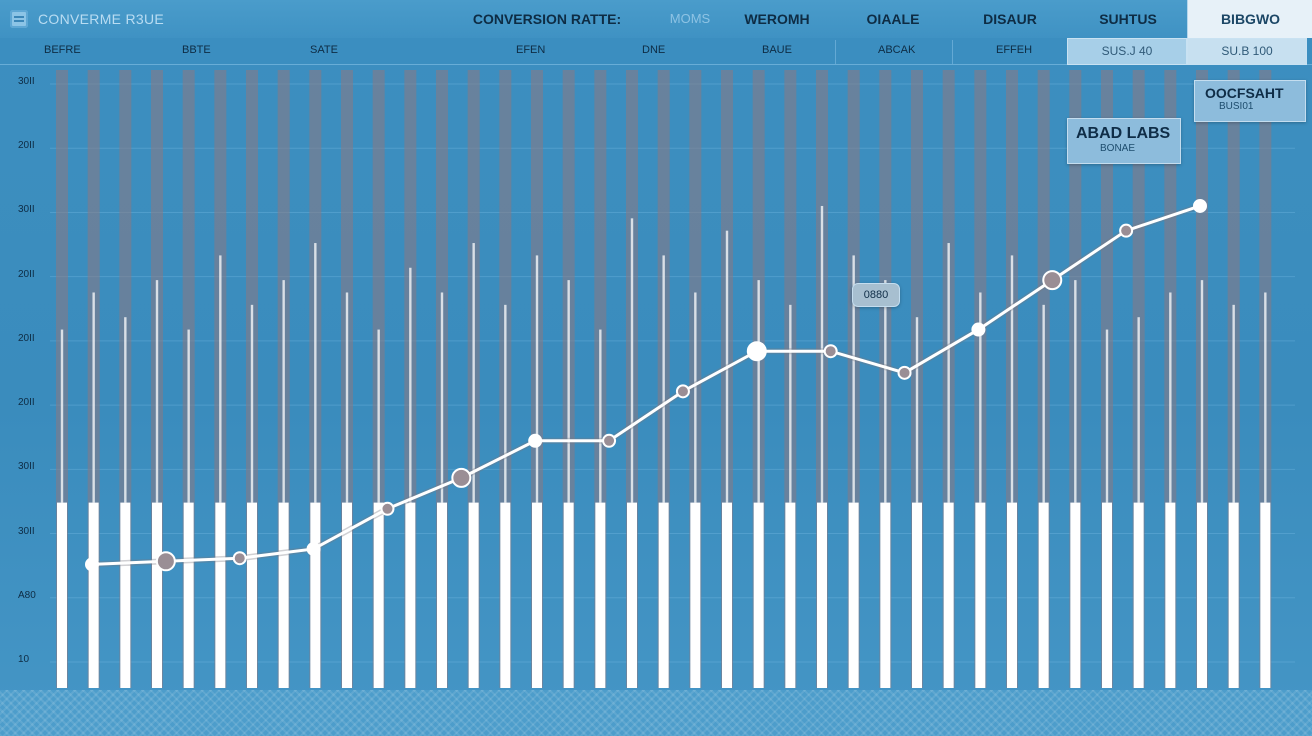  Describe the element at coordinates (893, 19) in the screenshot. I see `tab-oiaale: OIAALE` at that location.